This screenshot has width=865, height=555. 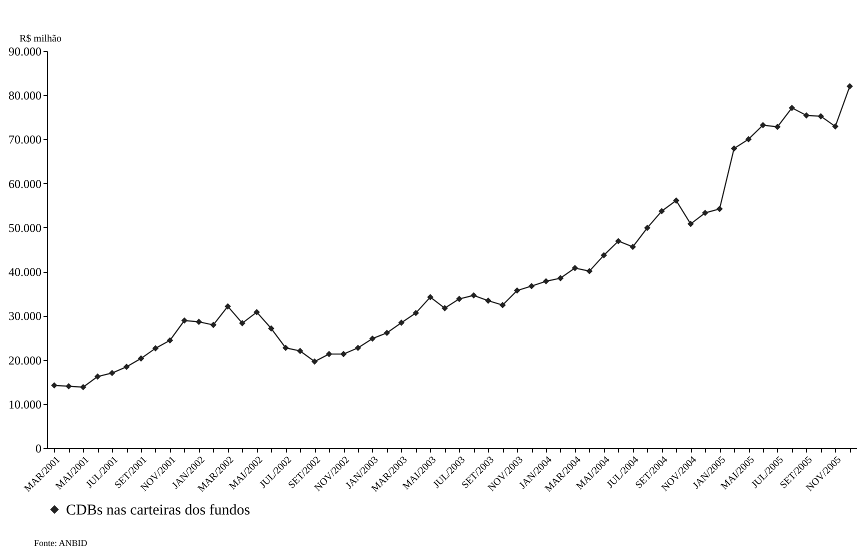 I want to click on y-tick-label: 40.000, so click(x=25, y=272).